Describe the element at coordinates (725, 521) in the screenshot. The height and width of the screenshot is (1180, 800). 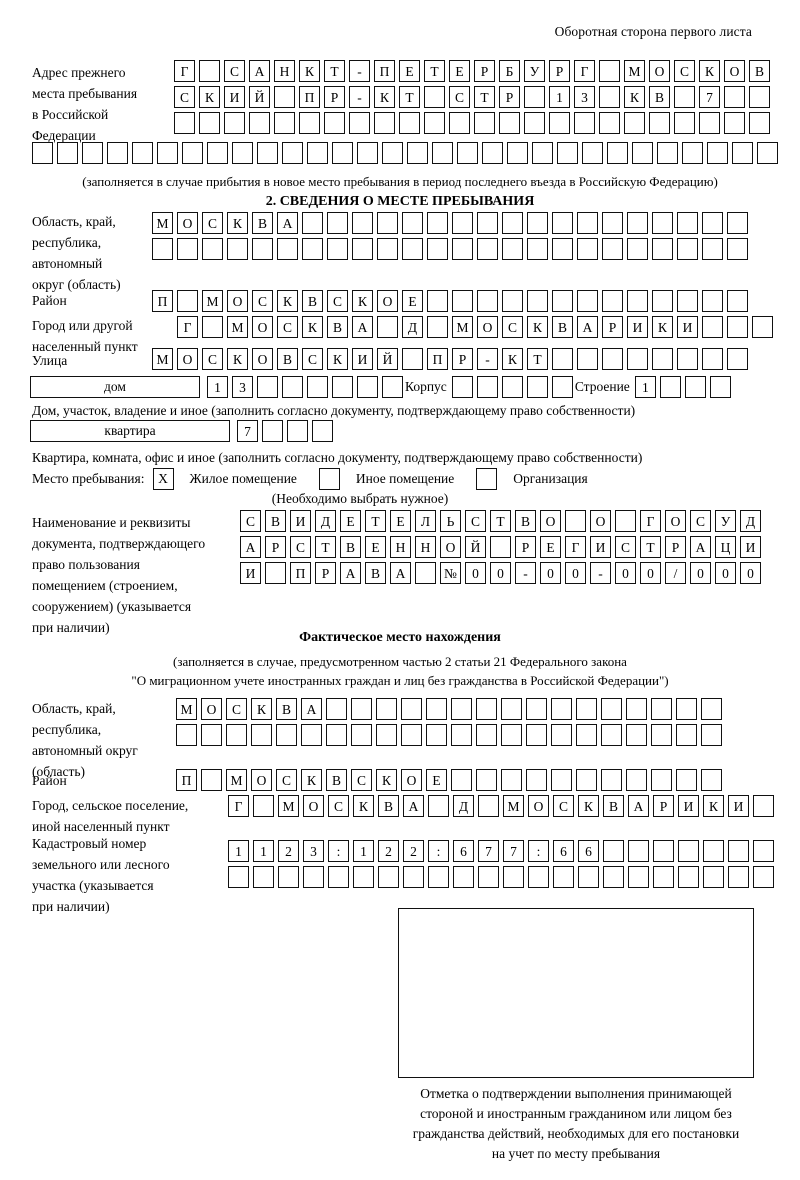
I see `form-cell: У` at that location.